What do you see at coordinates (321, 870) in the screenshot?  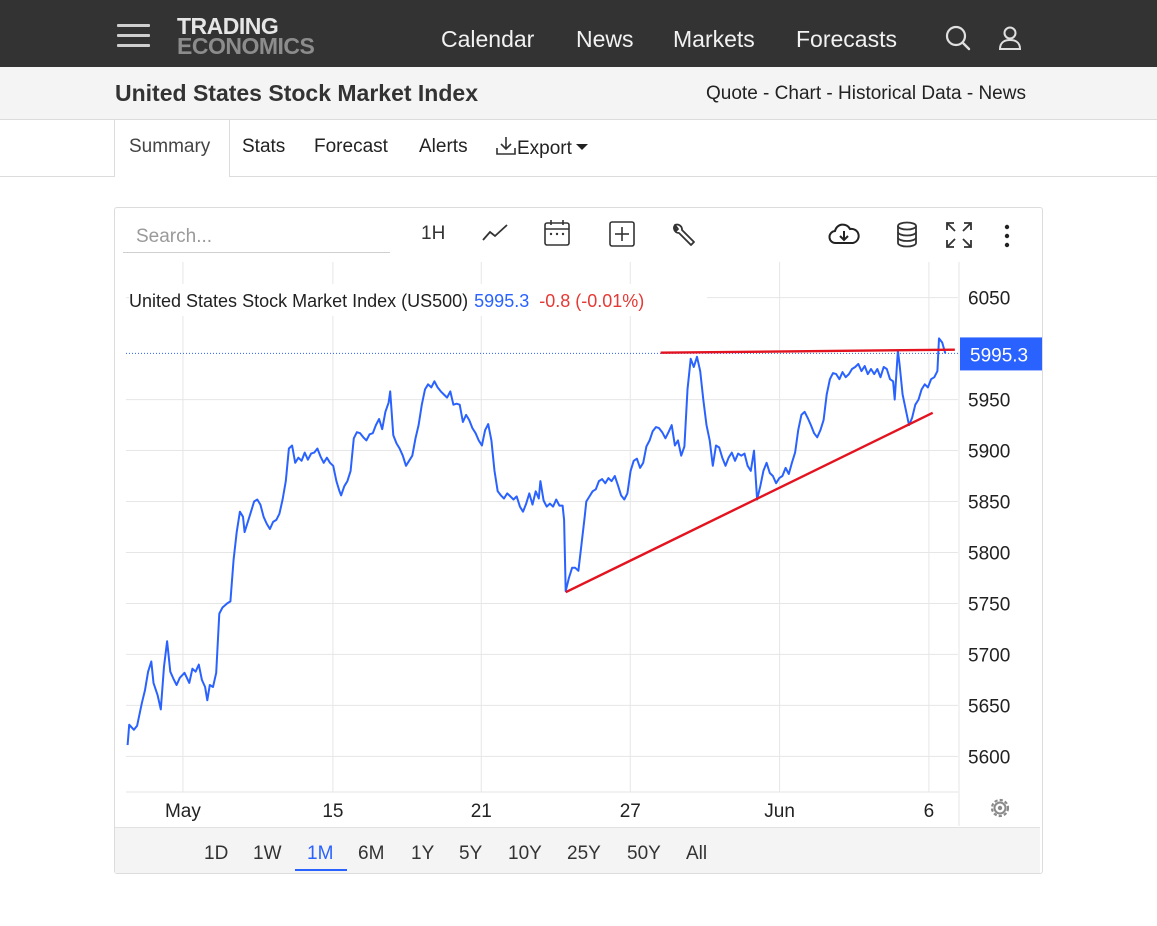 I see `range-active-underline` at bounding box center [321, 870].